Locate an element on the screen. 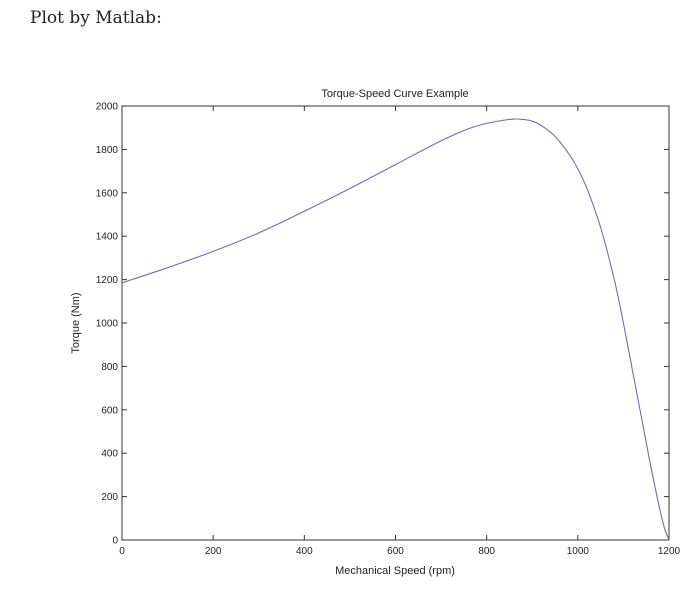 This screenshot has width=693, height=590. x-tick-label: 600 is located at coordinates (395, 551).